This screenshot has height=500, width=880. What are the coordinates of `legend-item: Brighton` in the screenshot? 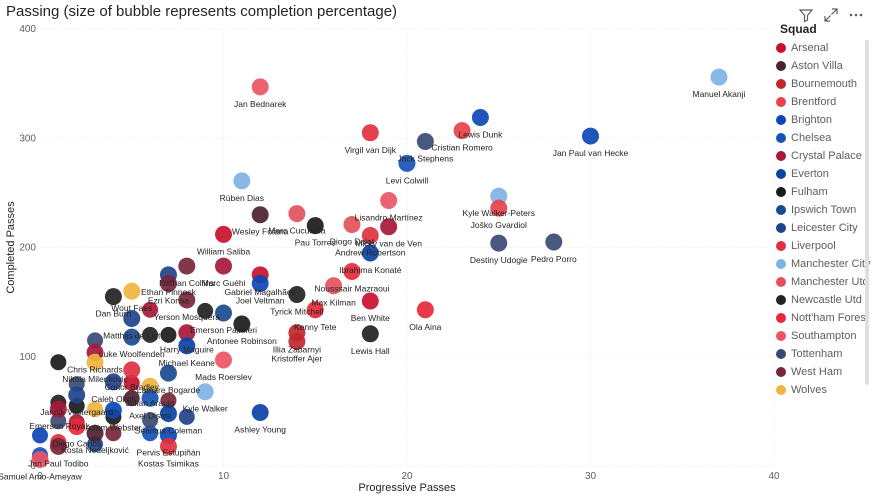 It's located at (828, 120).